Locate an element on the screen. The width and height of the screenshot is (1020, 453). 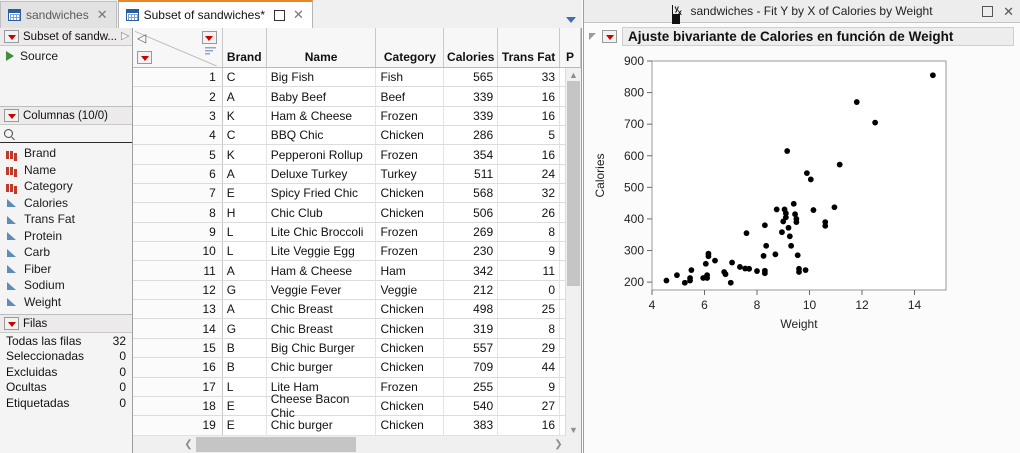
rows-stat-selected: Seleccionadas 0 is located at coordinates (66, 357).